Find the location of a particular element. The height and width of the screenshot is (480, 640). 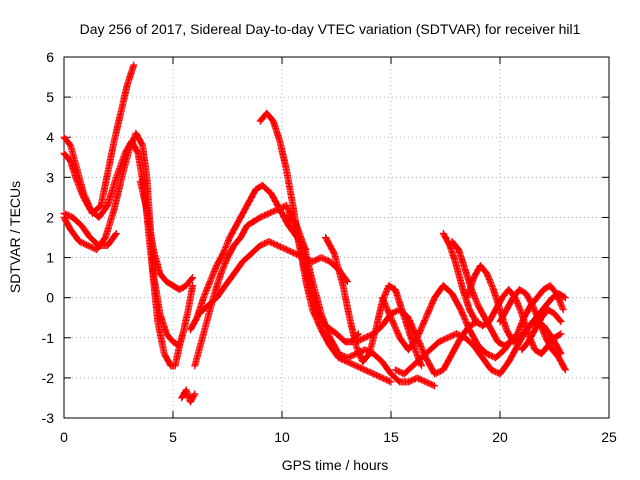

y-tick-label: -2 is located at coordinates (48, 378).